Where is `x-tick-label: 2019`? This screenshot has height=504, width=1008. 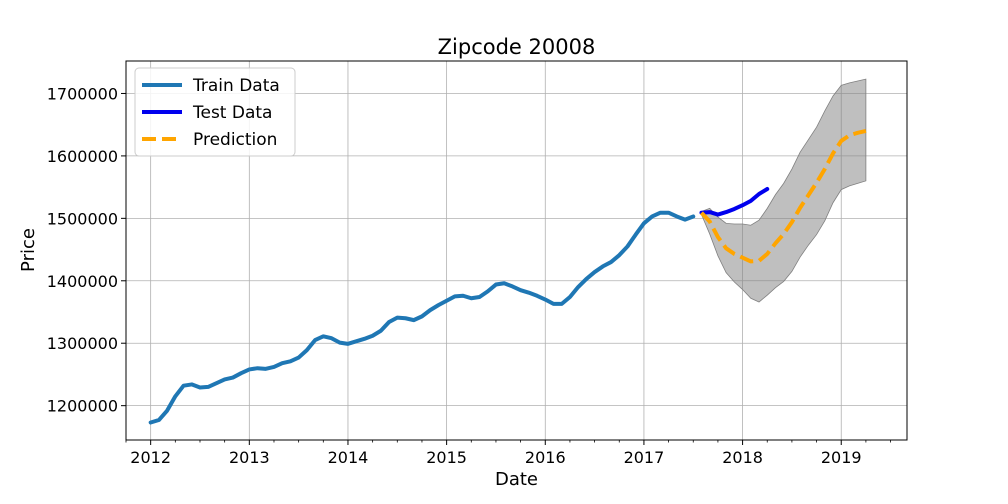 x-tick-label: 2019 is located at coordinates (841, 457).